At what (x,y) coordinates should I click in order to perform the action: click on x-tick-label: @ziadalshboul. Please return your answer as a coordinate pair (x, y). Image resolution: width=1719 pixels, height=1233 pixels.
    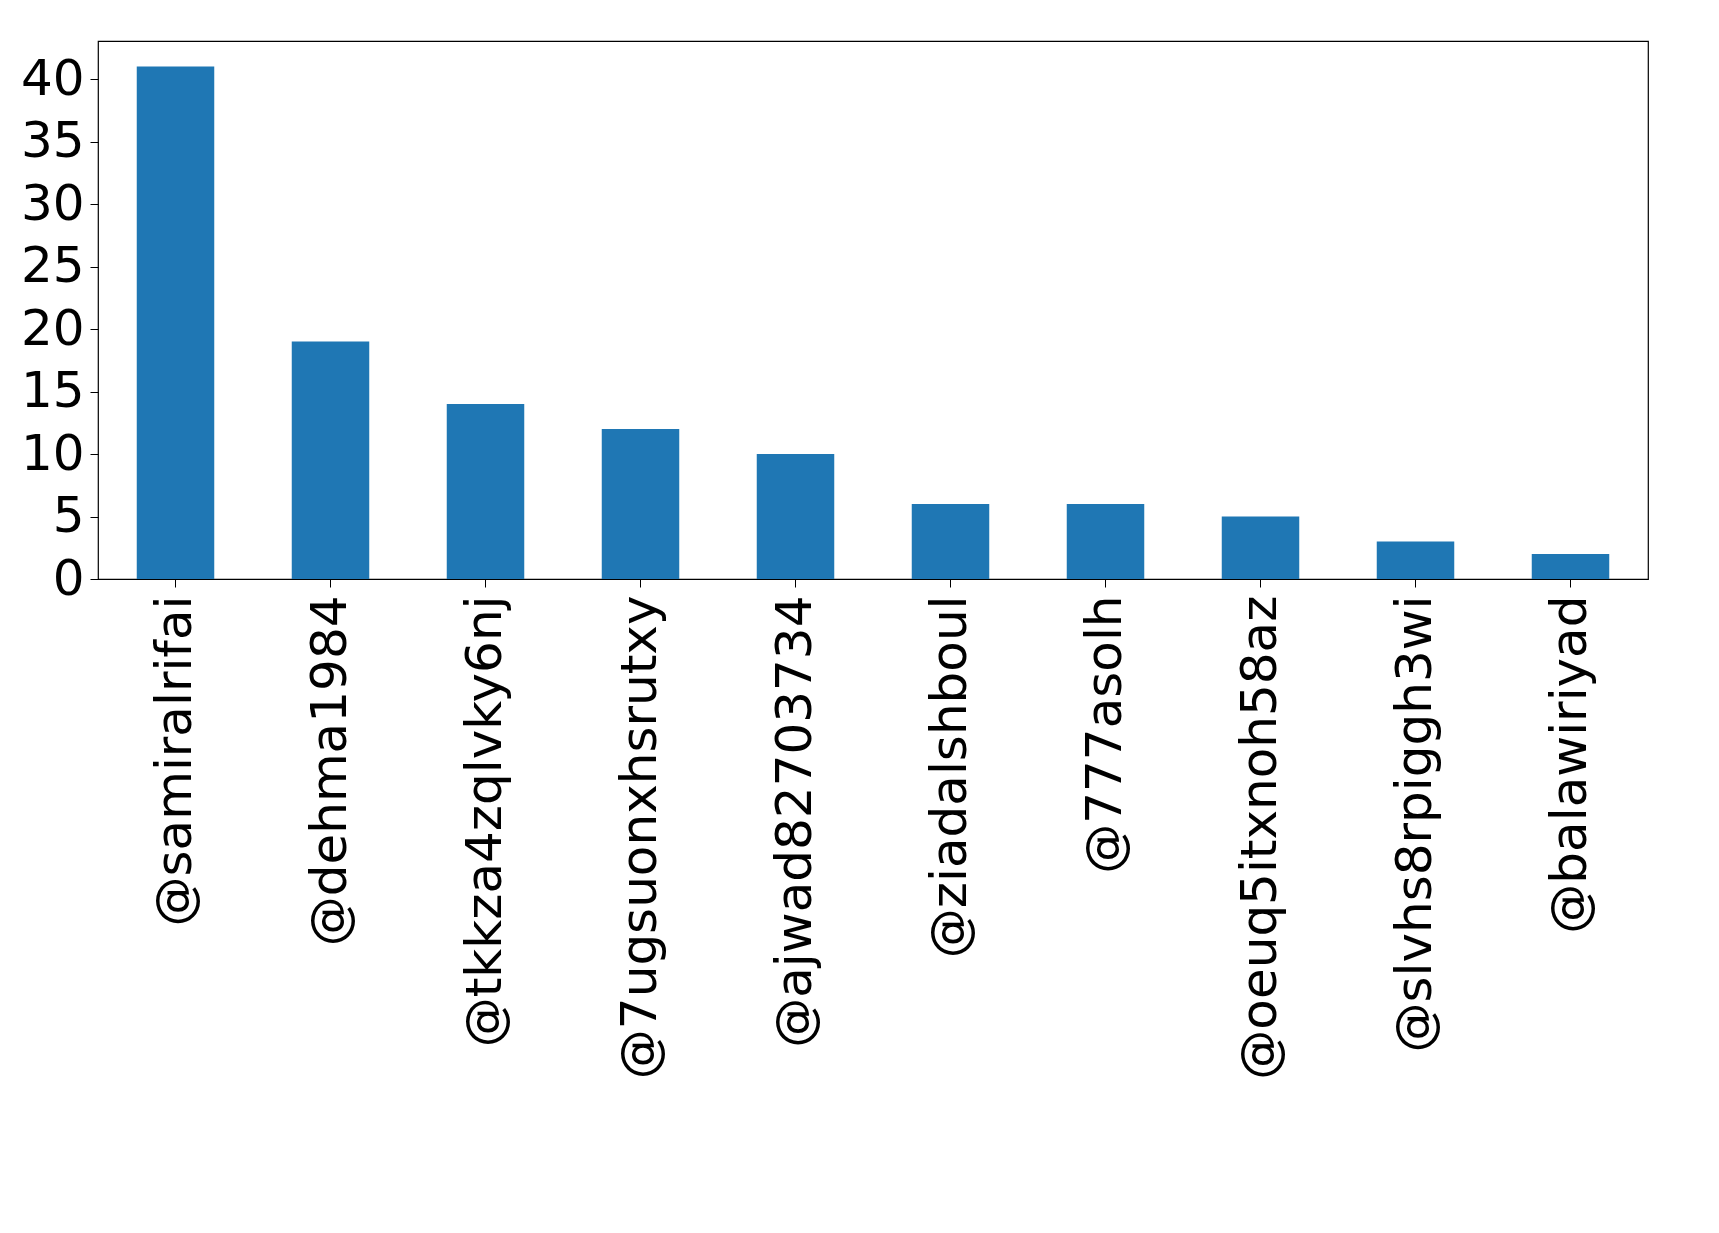
    Looking at the image, I should click on (948, 777).